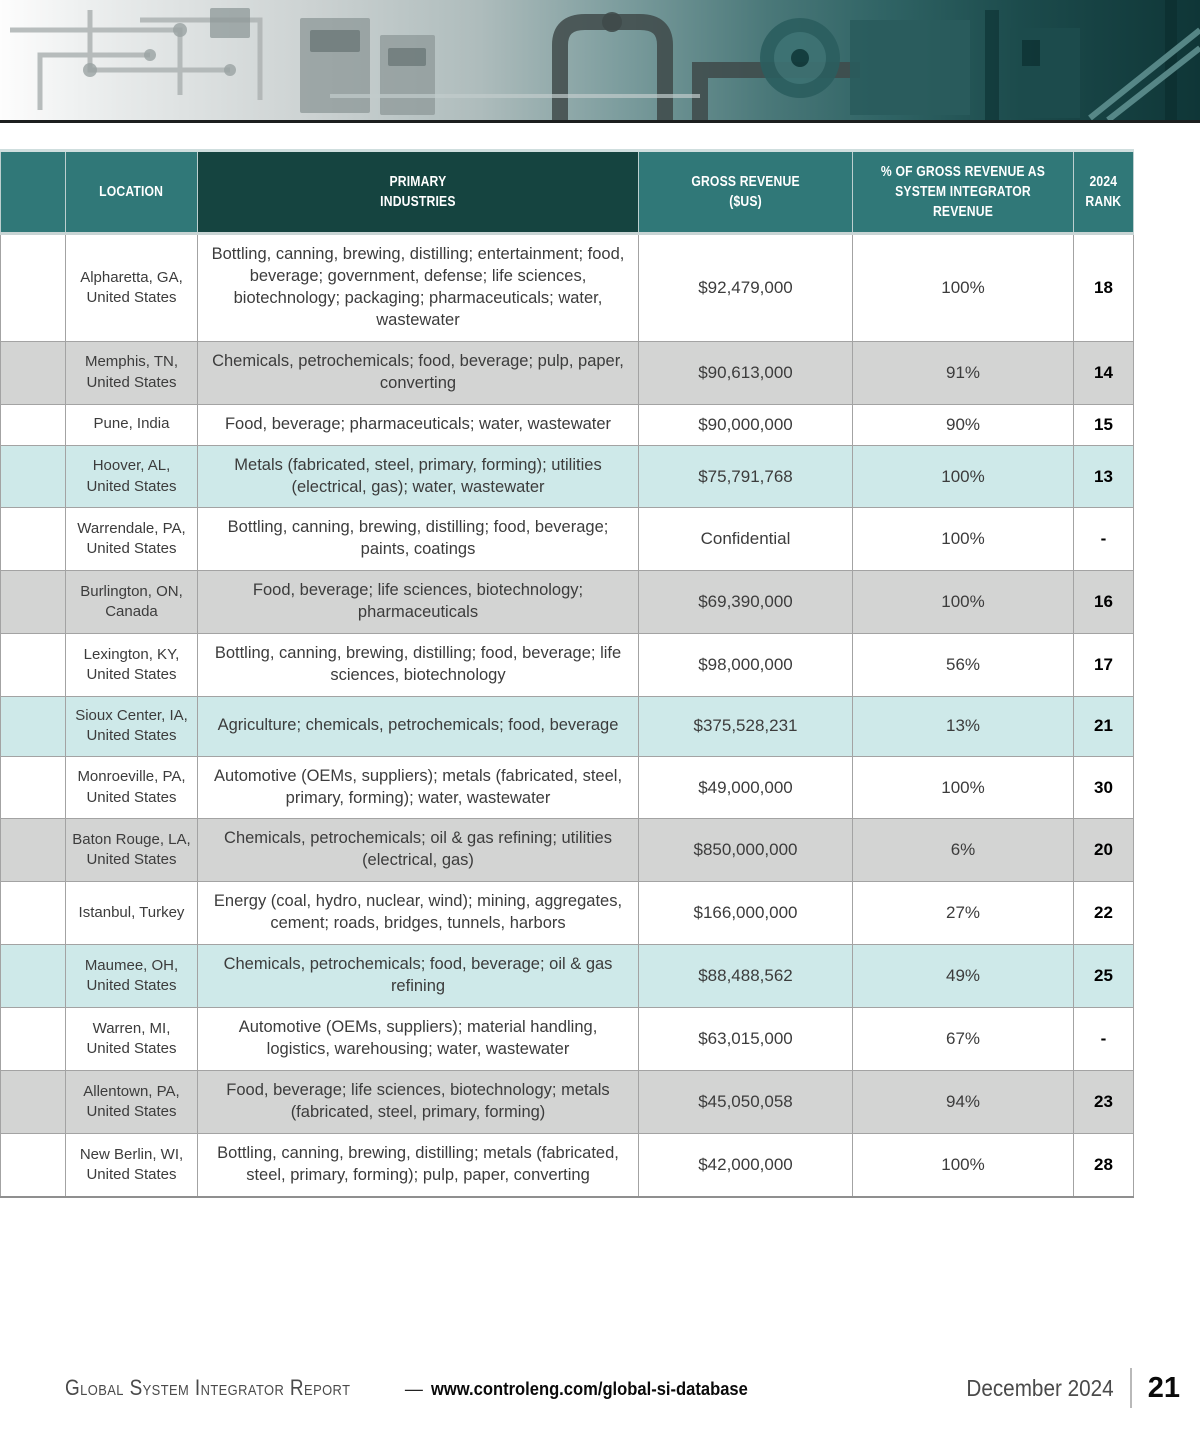 Image resolution: width=1200 pixels, height=1450 pixels. What do you see at coordinates (745, 539) in the screenshot?
I see `cell-gross-revenue: Confidential` at bounding box center [745, 539].